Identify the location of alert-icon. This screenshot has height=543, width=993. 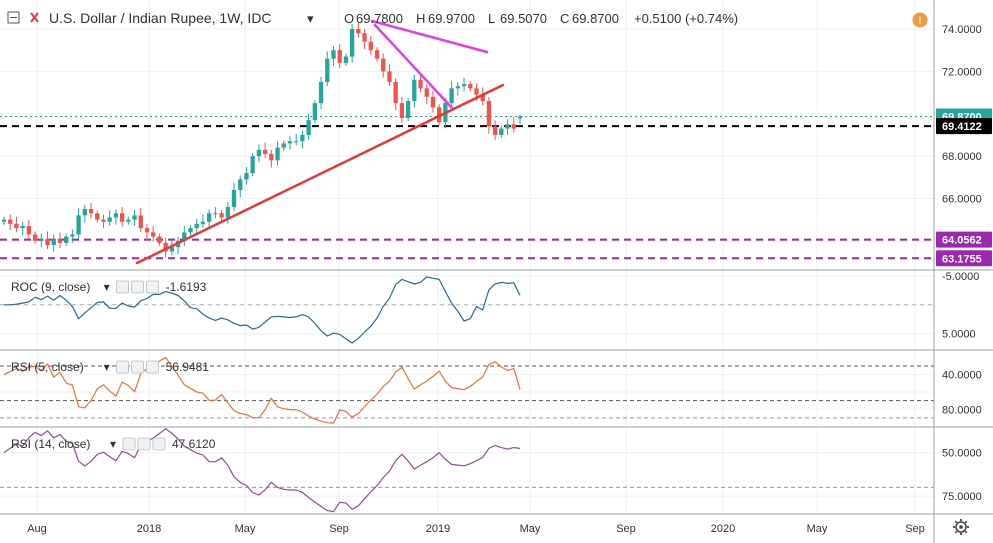
(920, 20).